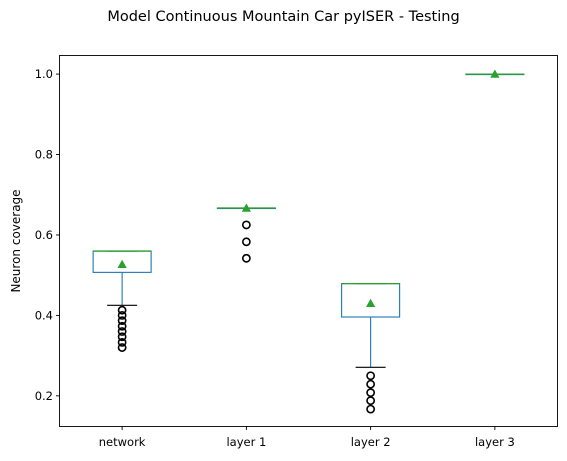 The image size is (567, 461). Describe the element at coordinates (246, 442) in the screenshot. I see `x-tick-label: layer 1` at that location.